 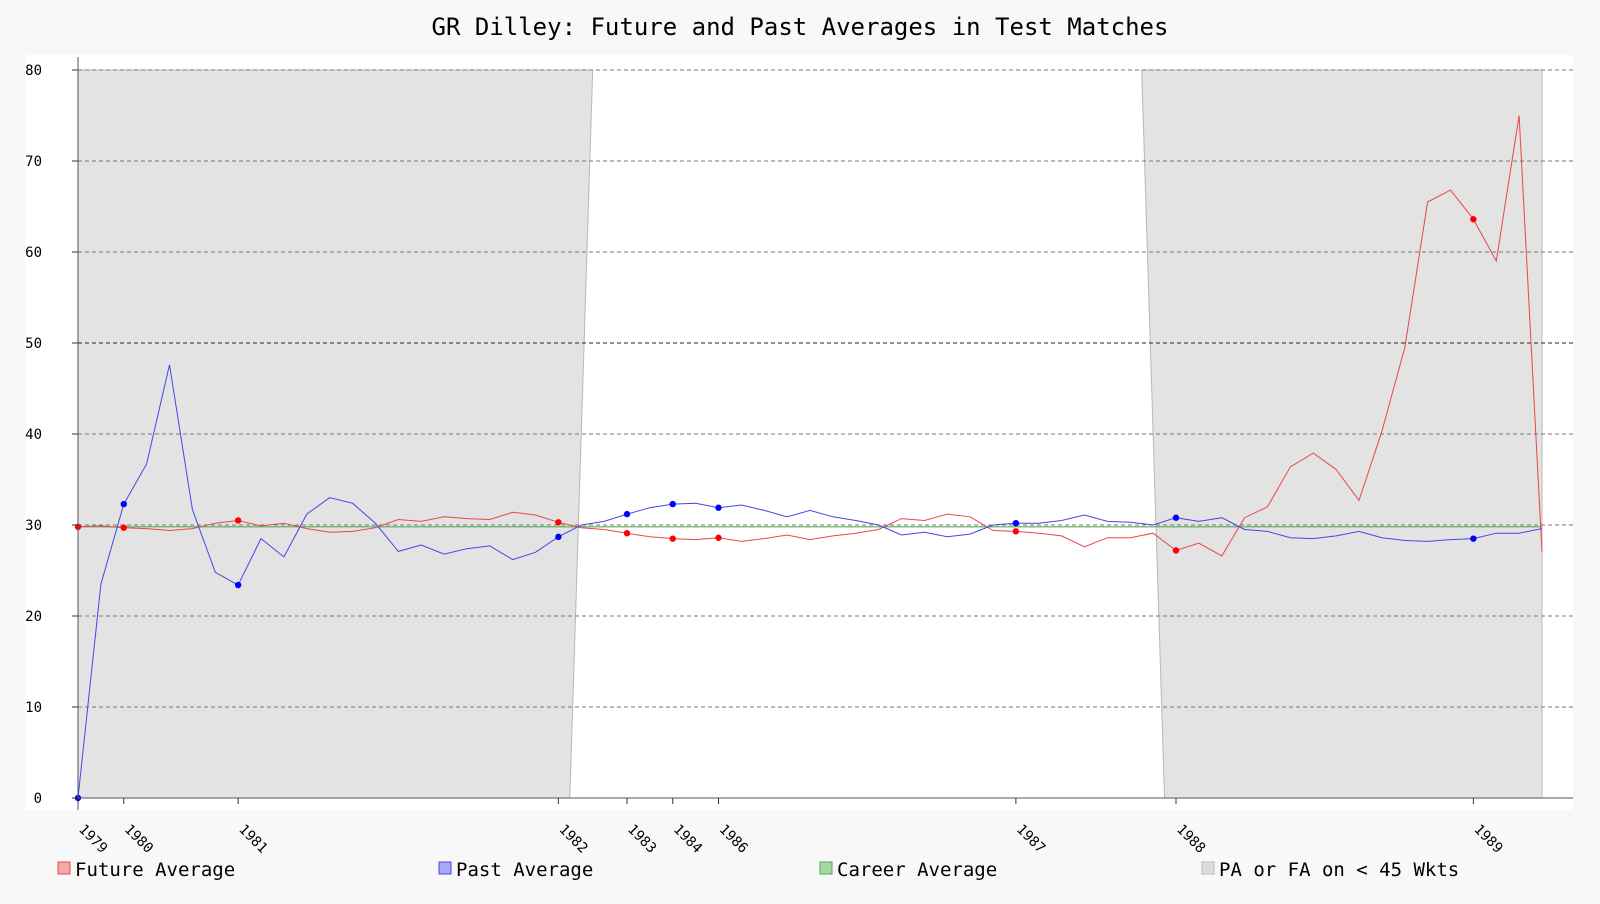 What do you see at coordinates (1488, 839) in the screenshot?
I see `x-tick-label: 1989` at bounding box center [1488, 839].